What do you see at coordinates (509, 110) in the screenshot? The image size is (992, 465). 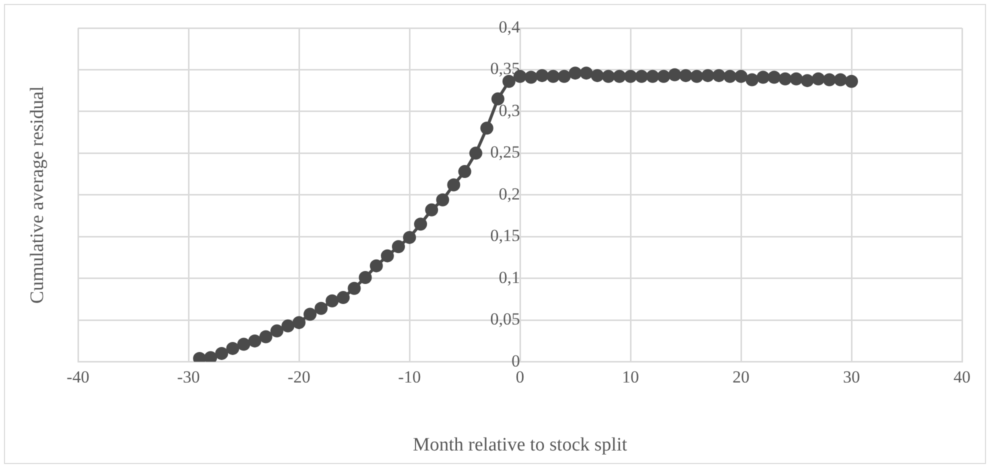 I see `y-tick-label: 0,3` at bounding box center [509, 110].